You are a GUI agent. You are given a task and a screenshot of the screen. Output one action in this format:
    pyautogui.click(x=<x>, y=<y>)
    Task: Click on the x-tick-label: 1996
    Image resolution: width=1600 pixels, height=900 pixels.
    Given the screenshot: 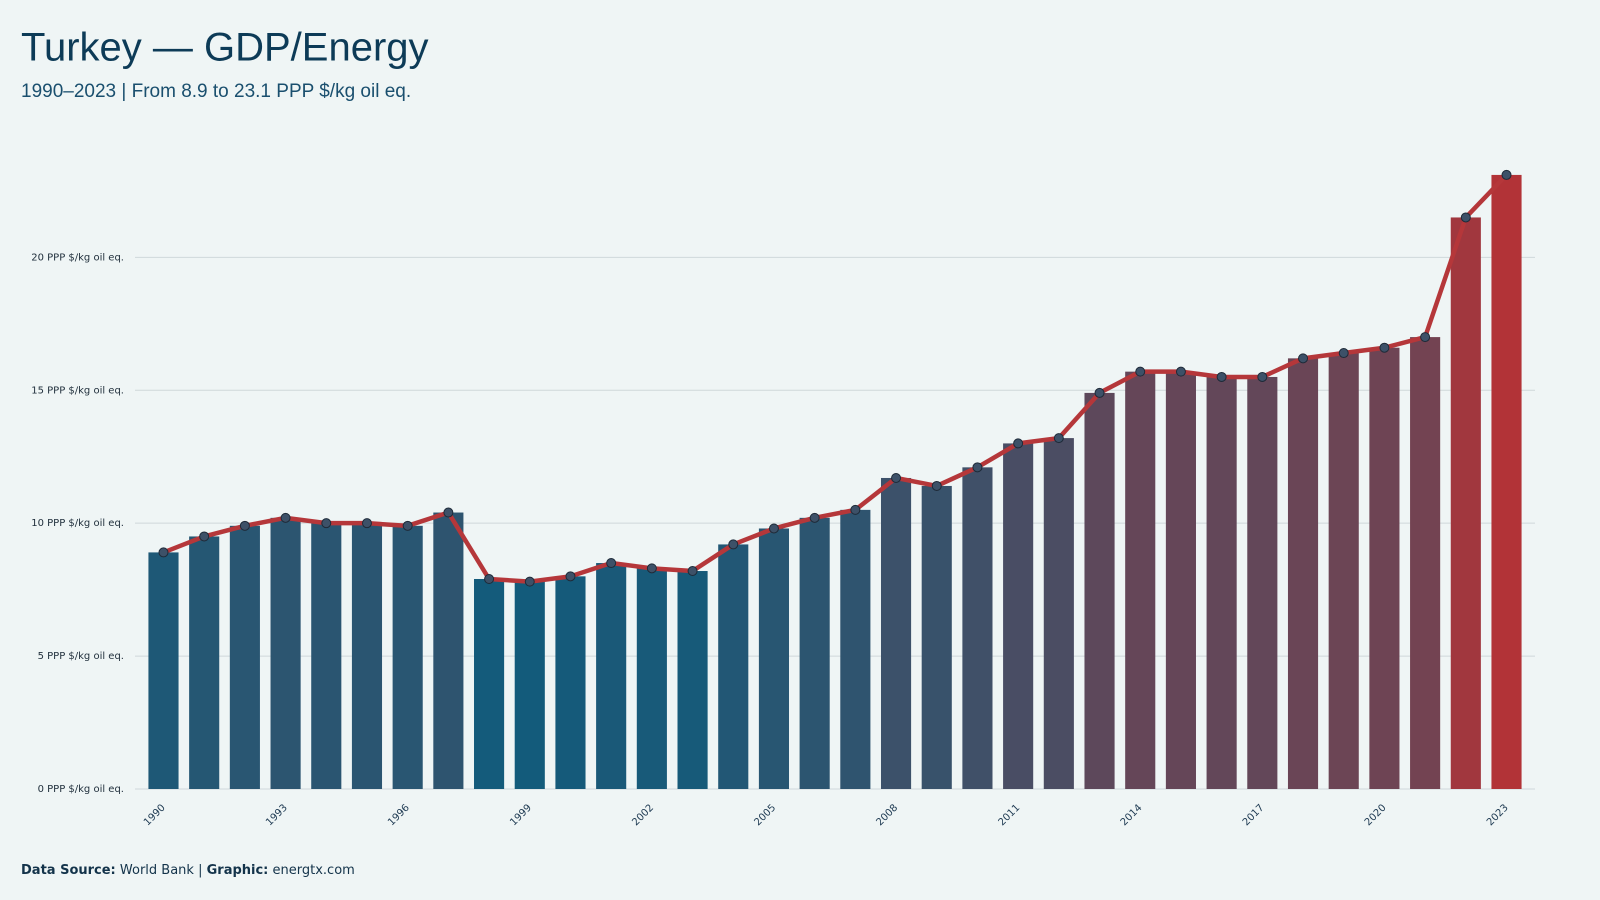 What is the action you would take?
    pyautogui.click(x=399, y=815)
    